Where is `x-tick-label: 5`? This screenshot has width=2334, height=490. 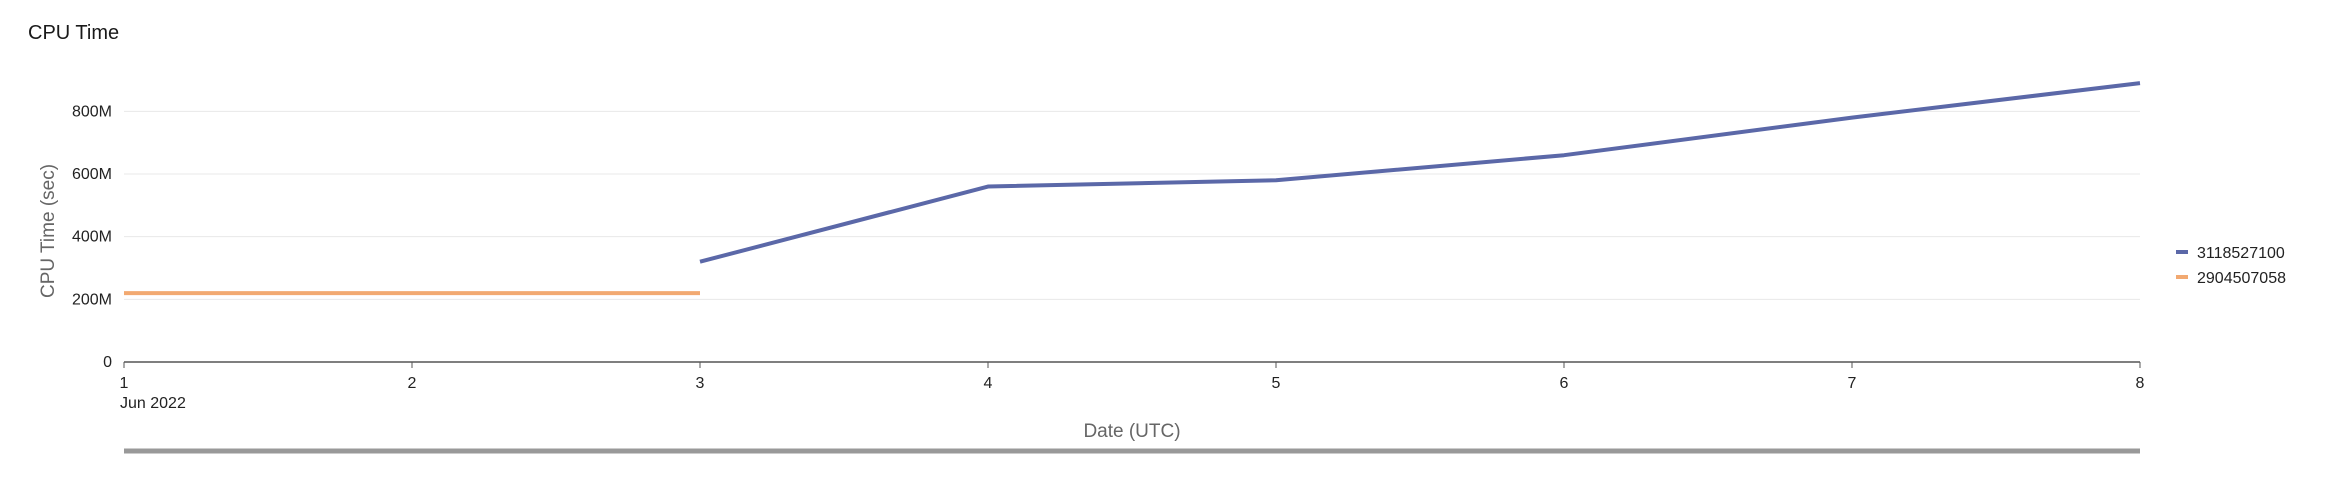 x-tick-label: 5 is located at coordinates (1276, 383).